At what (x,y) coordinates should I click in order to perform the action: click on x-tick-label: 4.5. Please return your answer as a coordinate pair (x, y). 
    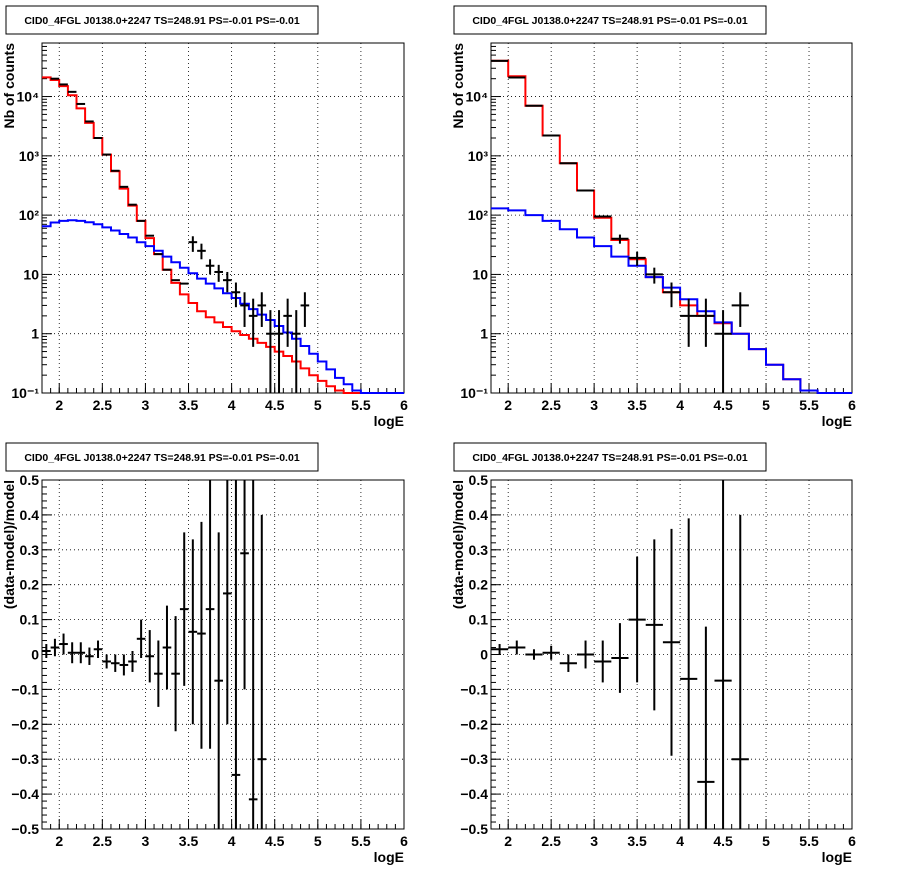
    Looking at the image, I should click on (275, 405).